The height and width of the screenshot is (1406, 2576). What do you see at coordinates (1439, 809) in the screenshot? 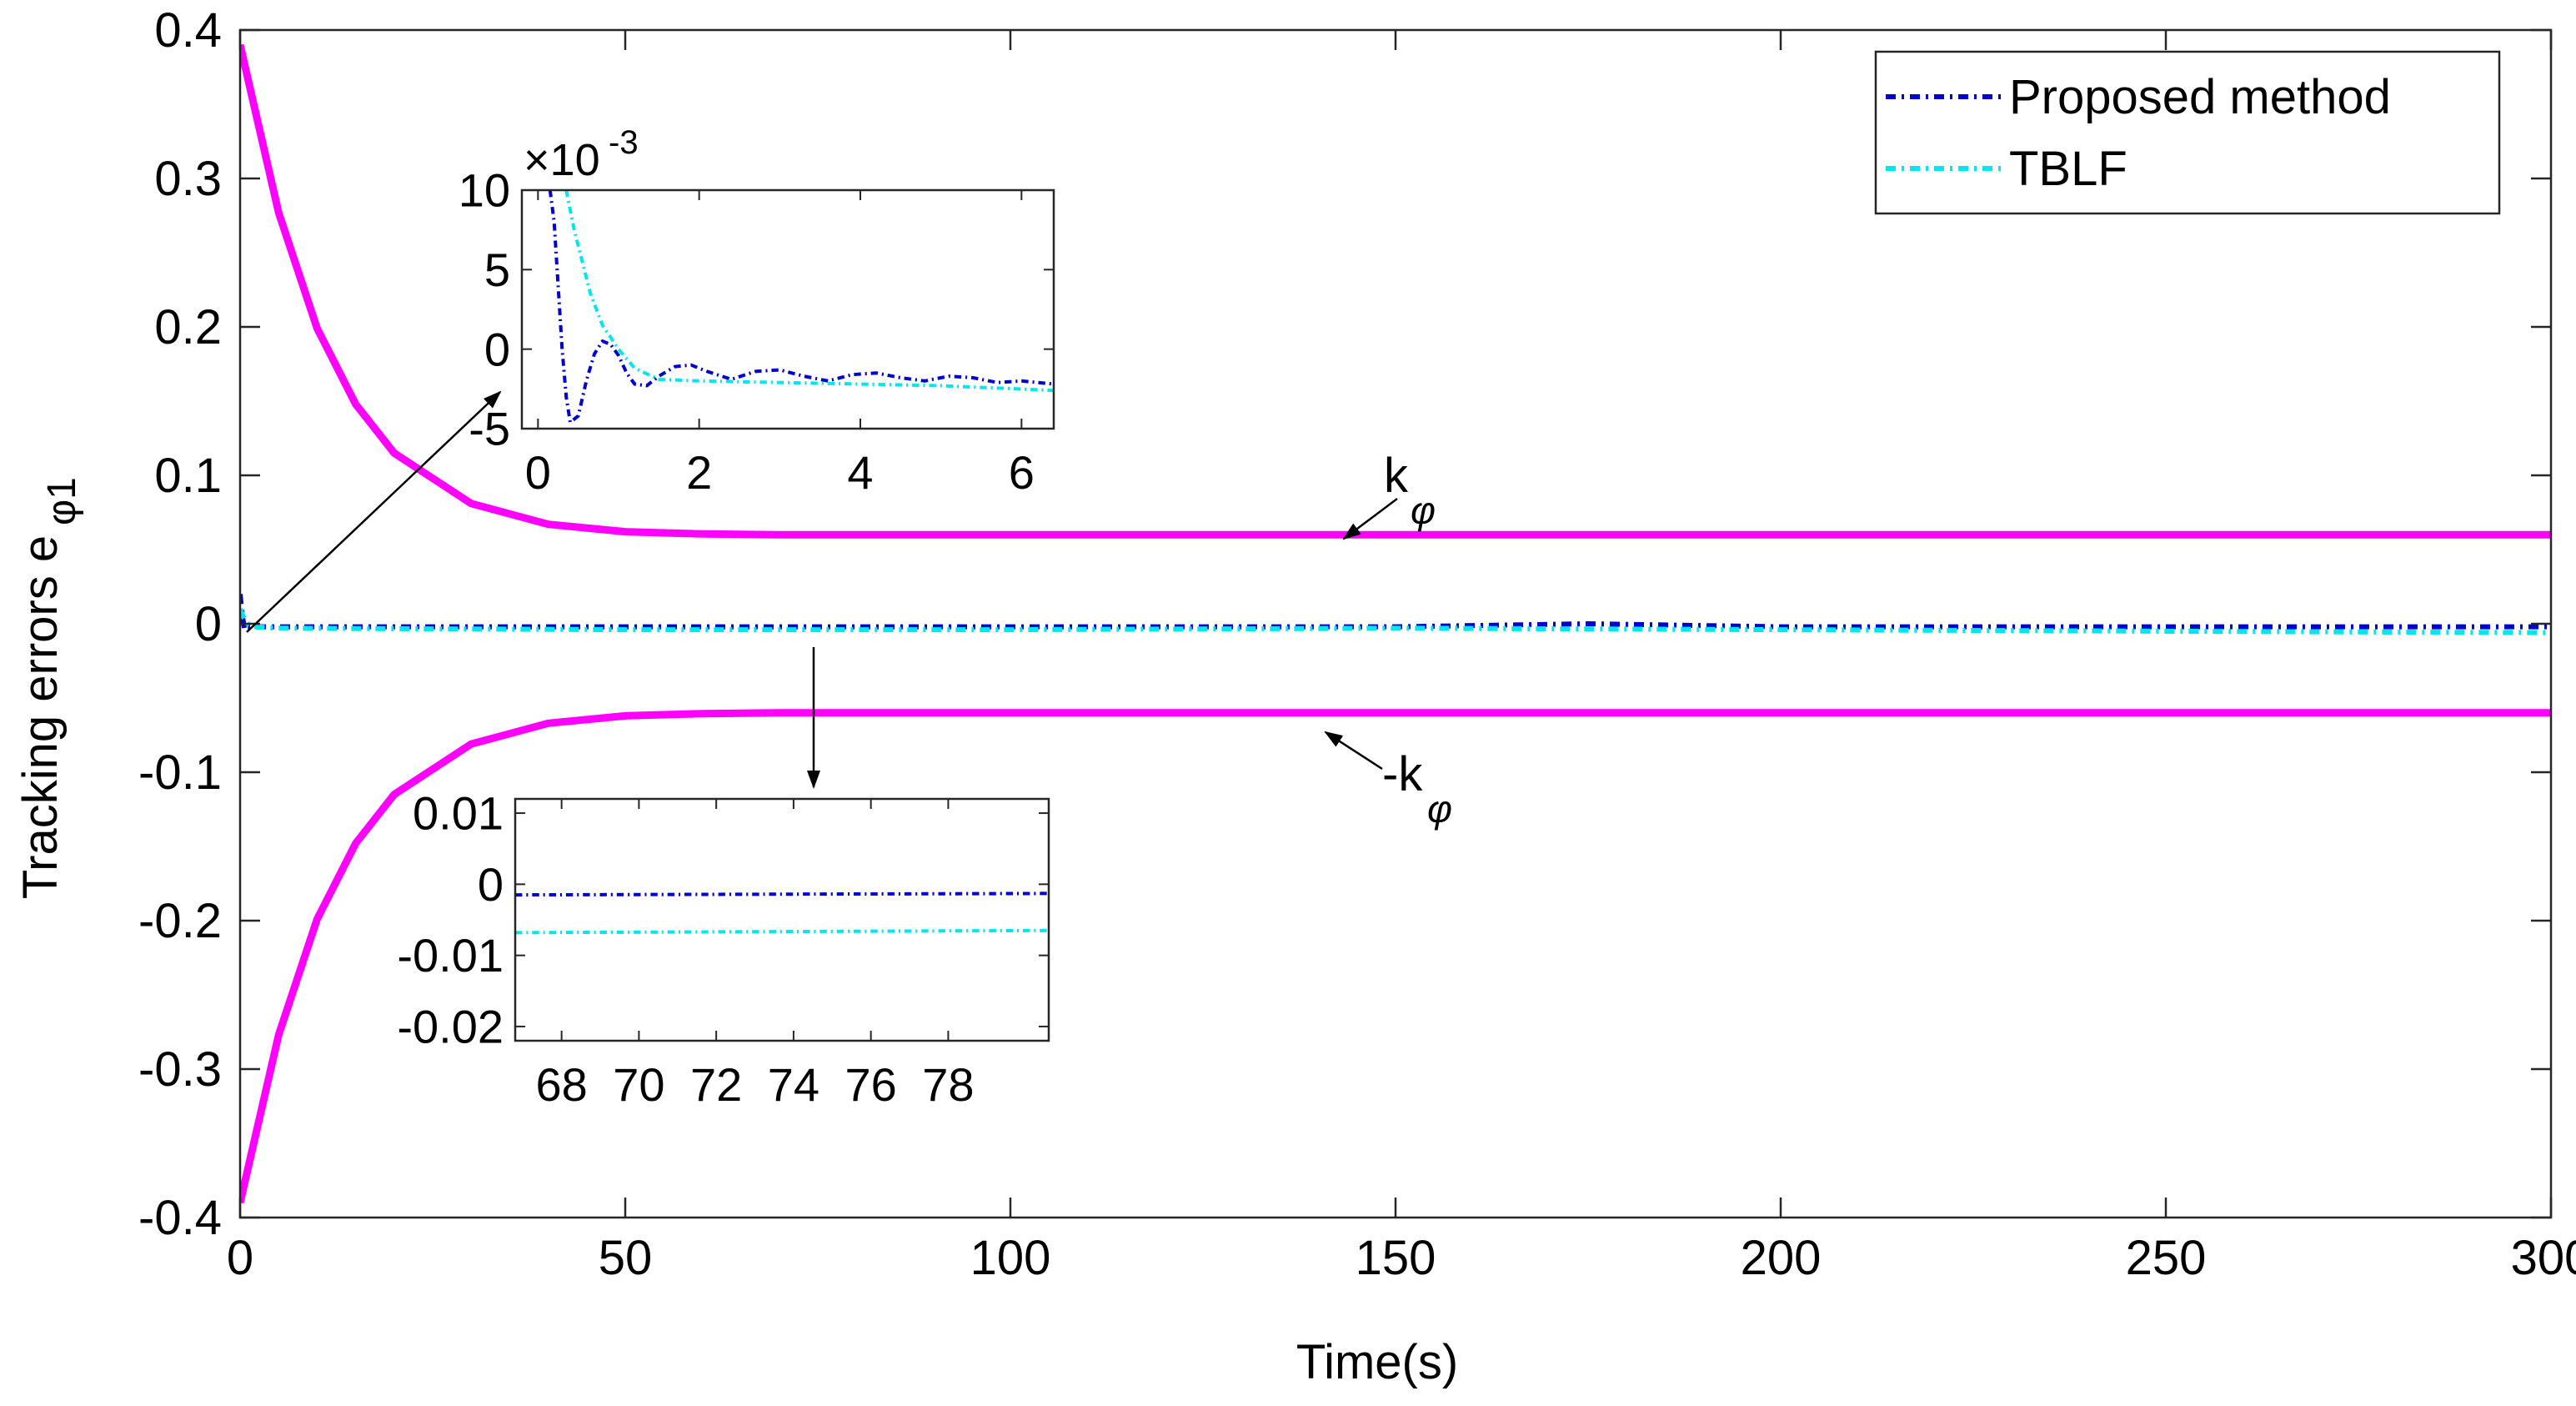
I see `annotation-neg-k-phi-sub: φ` at bounding box center [1439, 809].